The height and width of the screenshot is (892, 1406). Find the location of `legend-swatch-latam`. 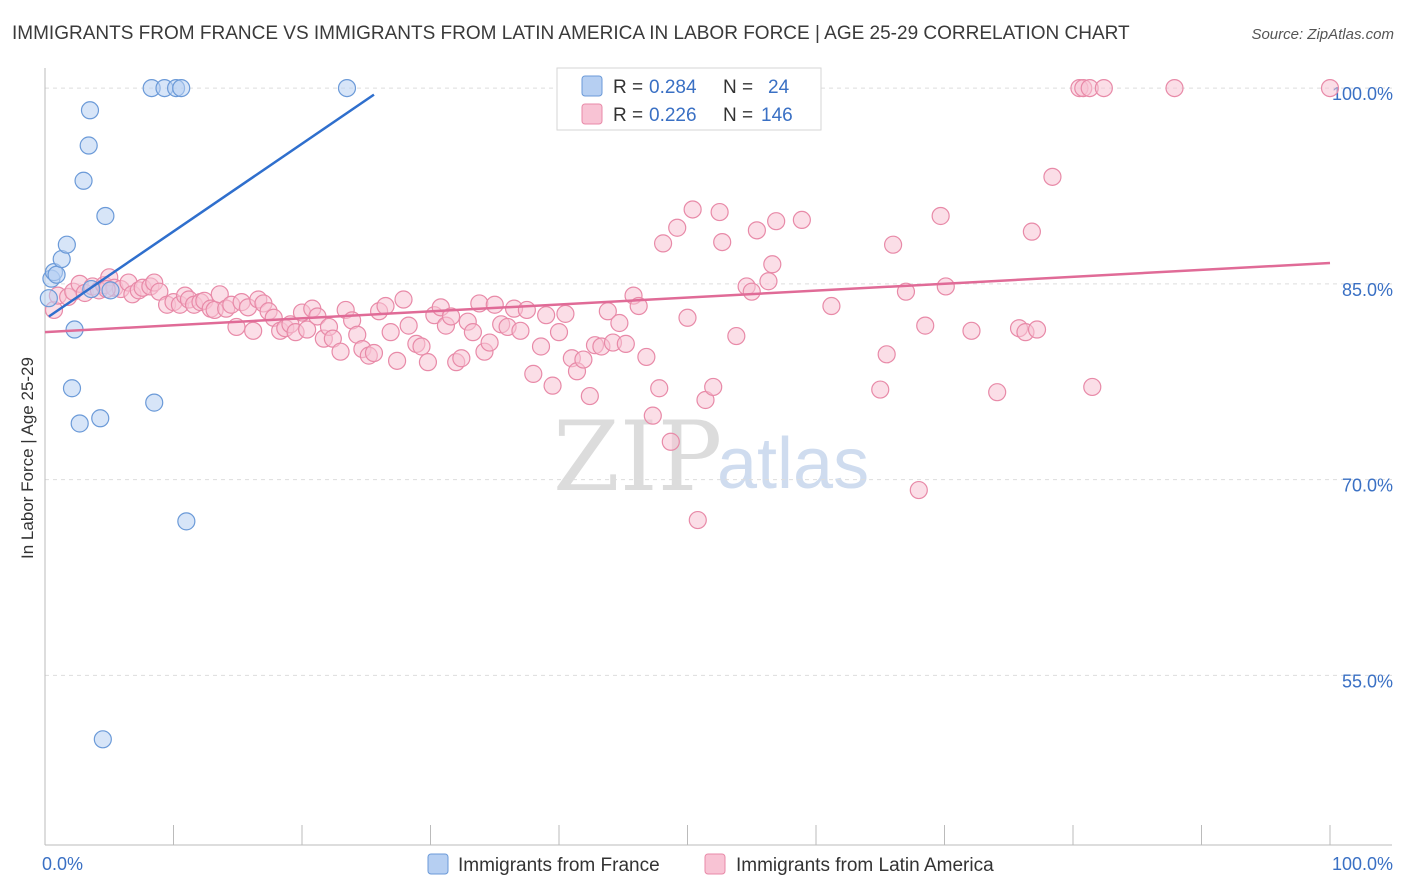

legend-swatch-latam is located at coordinates (592, 114).